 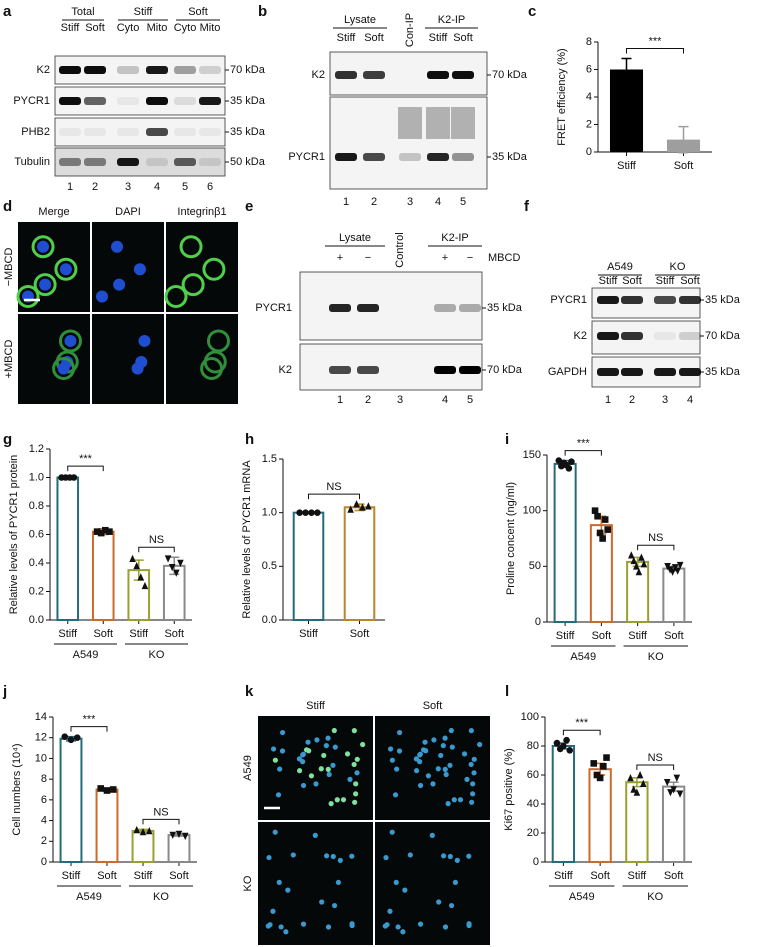 What do you see at coordinates (438, 123) in the screenshot?
I see `blot-smear` at bounding box center [438, 123].